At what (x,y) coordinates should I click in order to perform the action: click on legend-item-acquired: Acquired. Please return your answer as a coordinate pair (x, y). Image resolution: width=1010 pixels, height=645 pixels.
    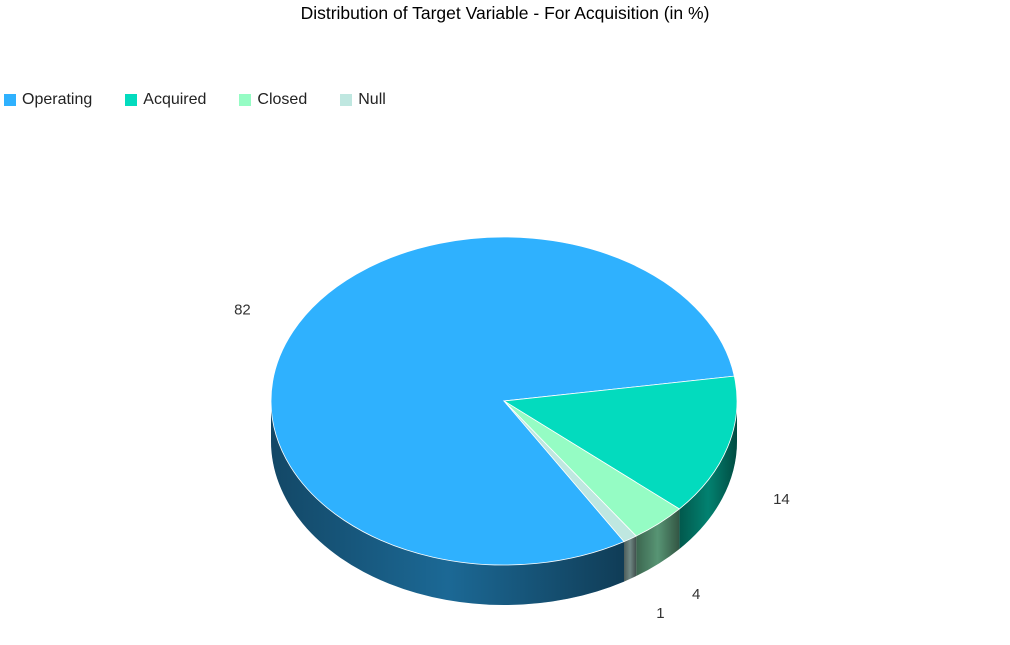
    Looking at the image, I should click on (165, 100).